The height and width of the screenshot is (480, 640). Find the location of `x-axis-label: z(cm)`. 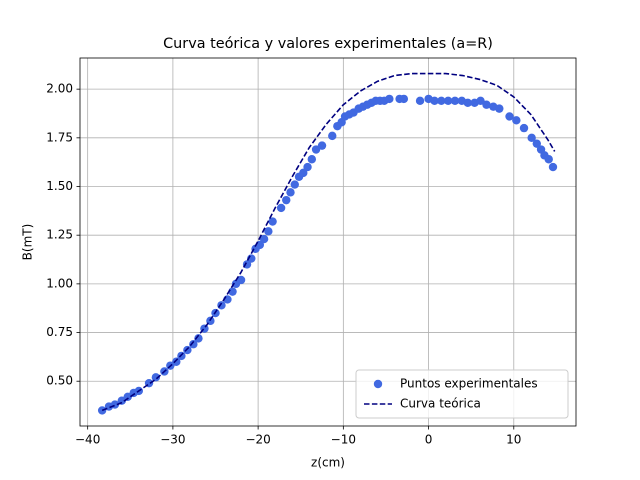

x-axis-label: z(cm) is located at coordinates (328, 463).